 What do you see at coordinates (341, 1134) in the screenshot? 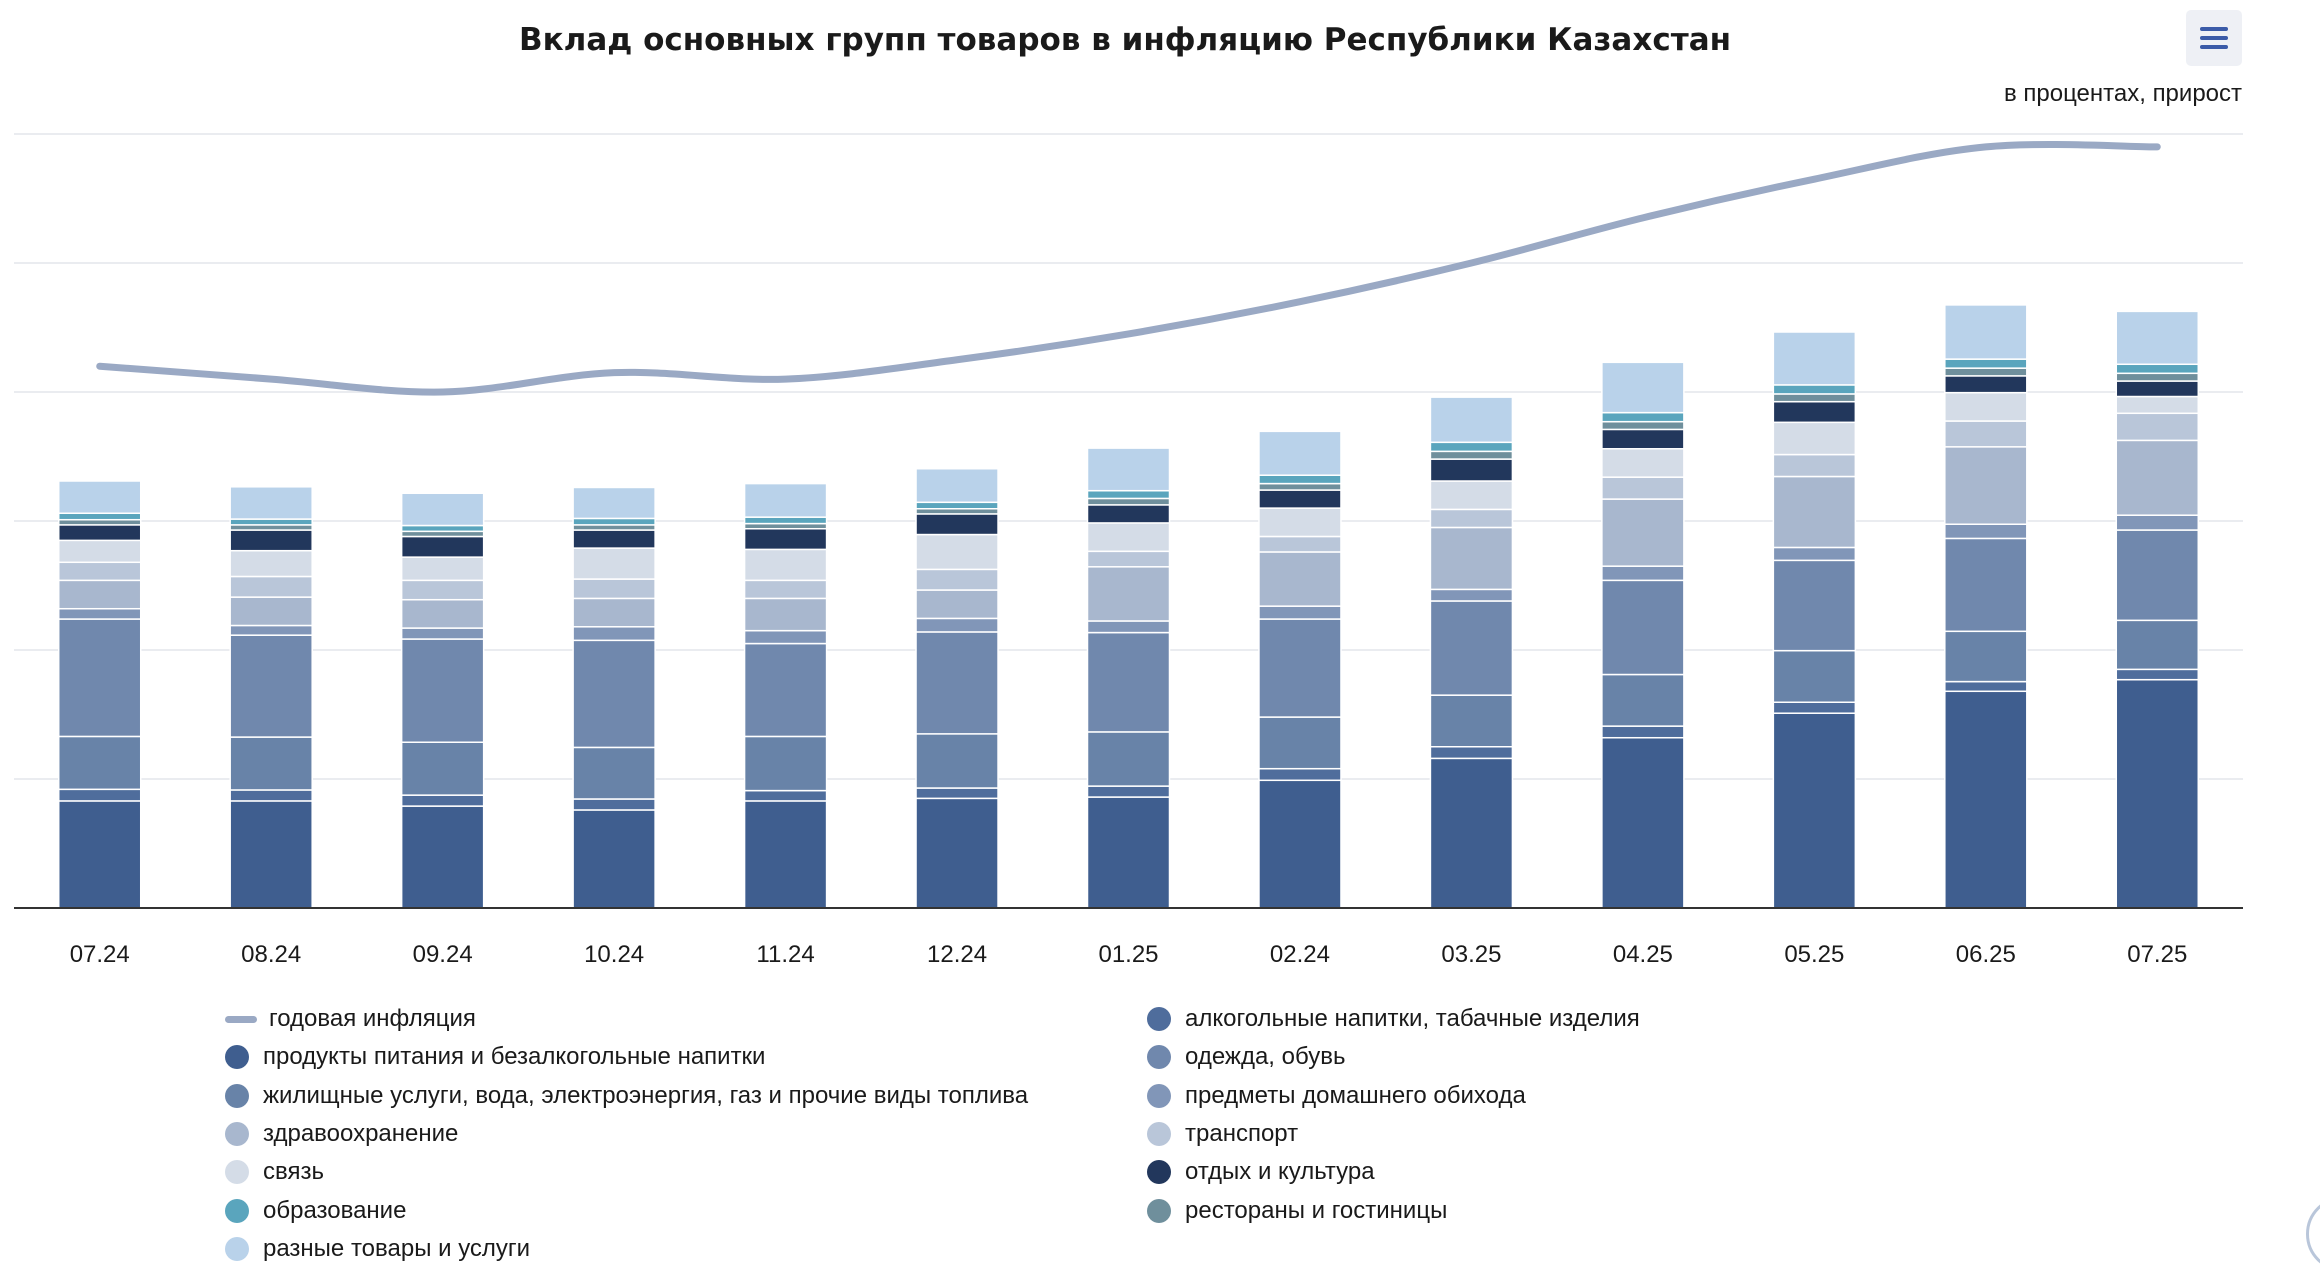
I see `legend-item: здравоохранение` at bounding box center [341, 1134].